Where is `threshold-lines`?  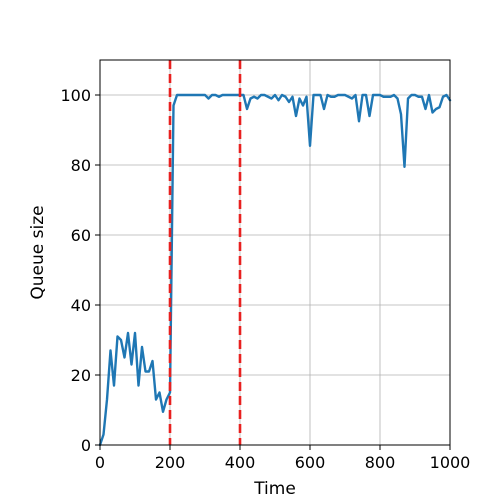
threshold-lines is located at coordinates (205, 252).